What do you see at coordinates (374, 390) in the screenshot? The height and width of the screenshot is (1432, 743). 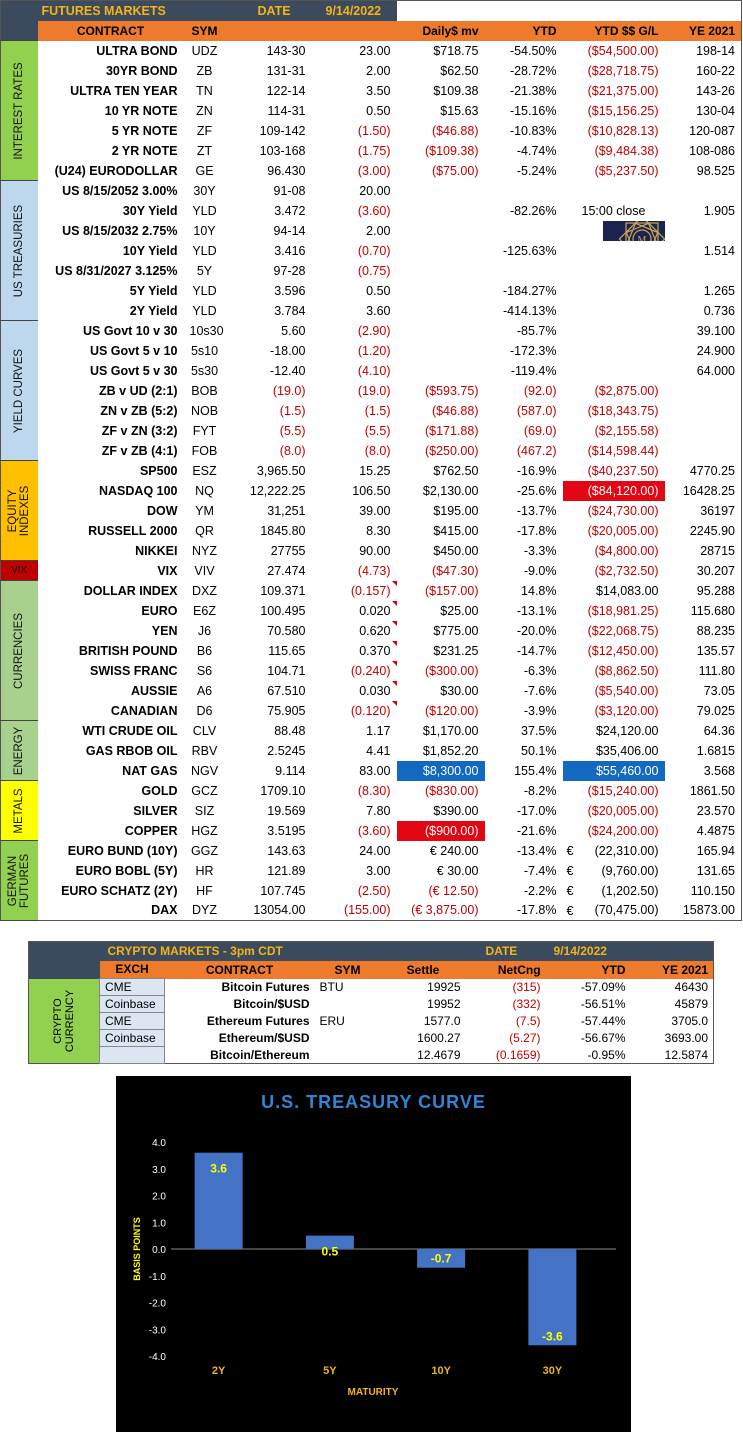 I see `cell-chg: (19.0)` at bounding box center [374, 390].